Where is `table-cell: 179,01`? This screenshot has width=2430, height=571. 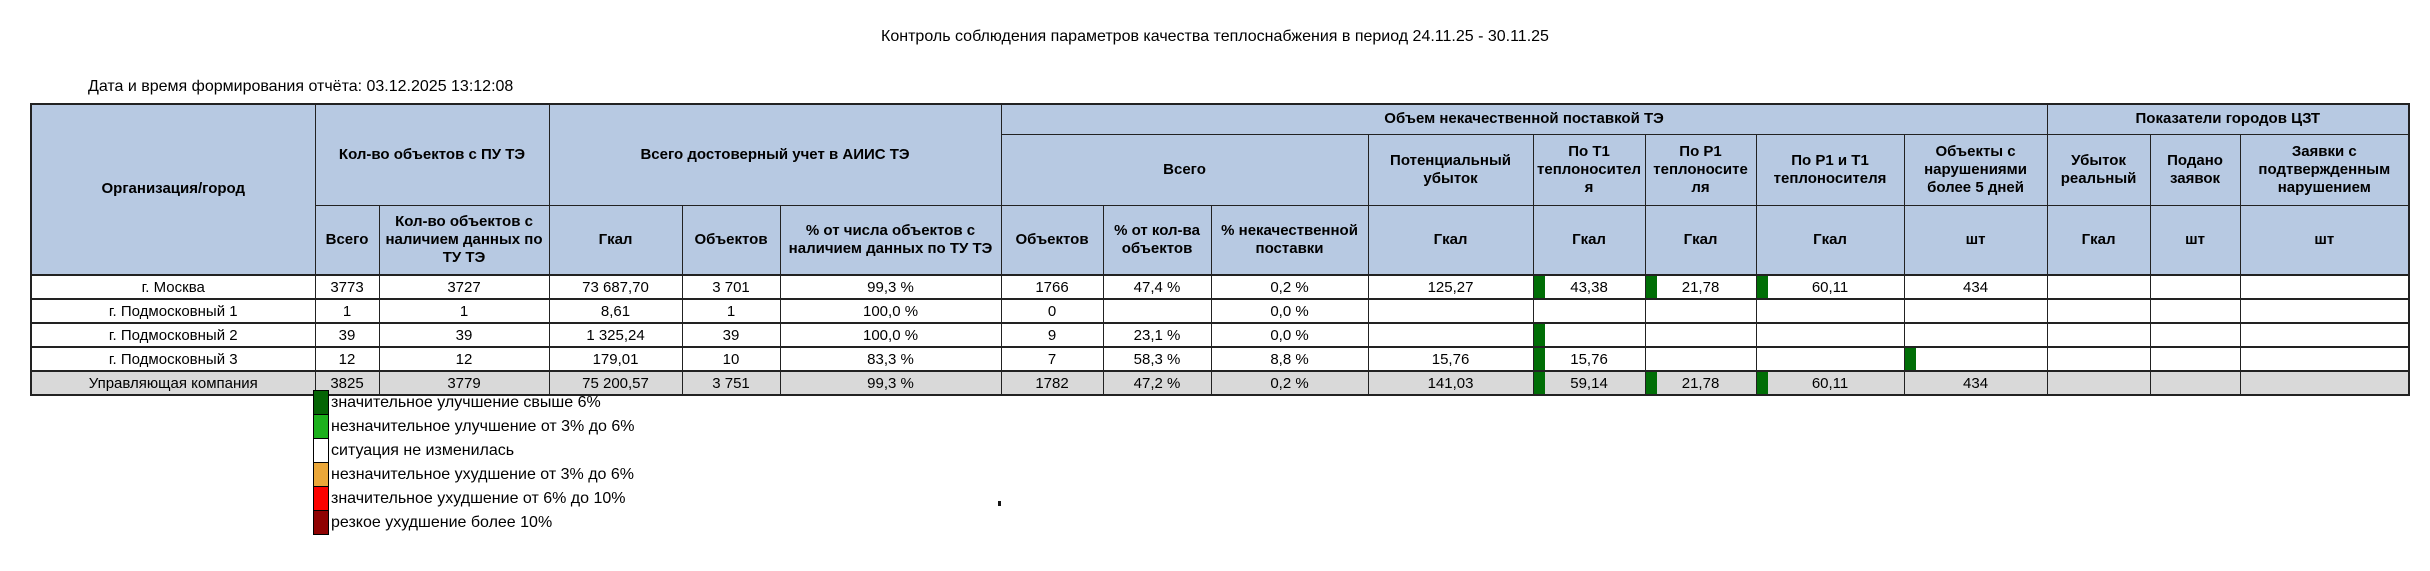
table-cell: 179,01 is located at coordinates (615, 359).